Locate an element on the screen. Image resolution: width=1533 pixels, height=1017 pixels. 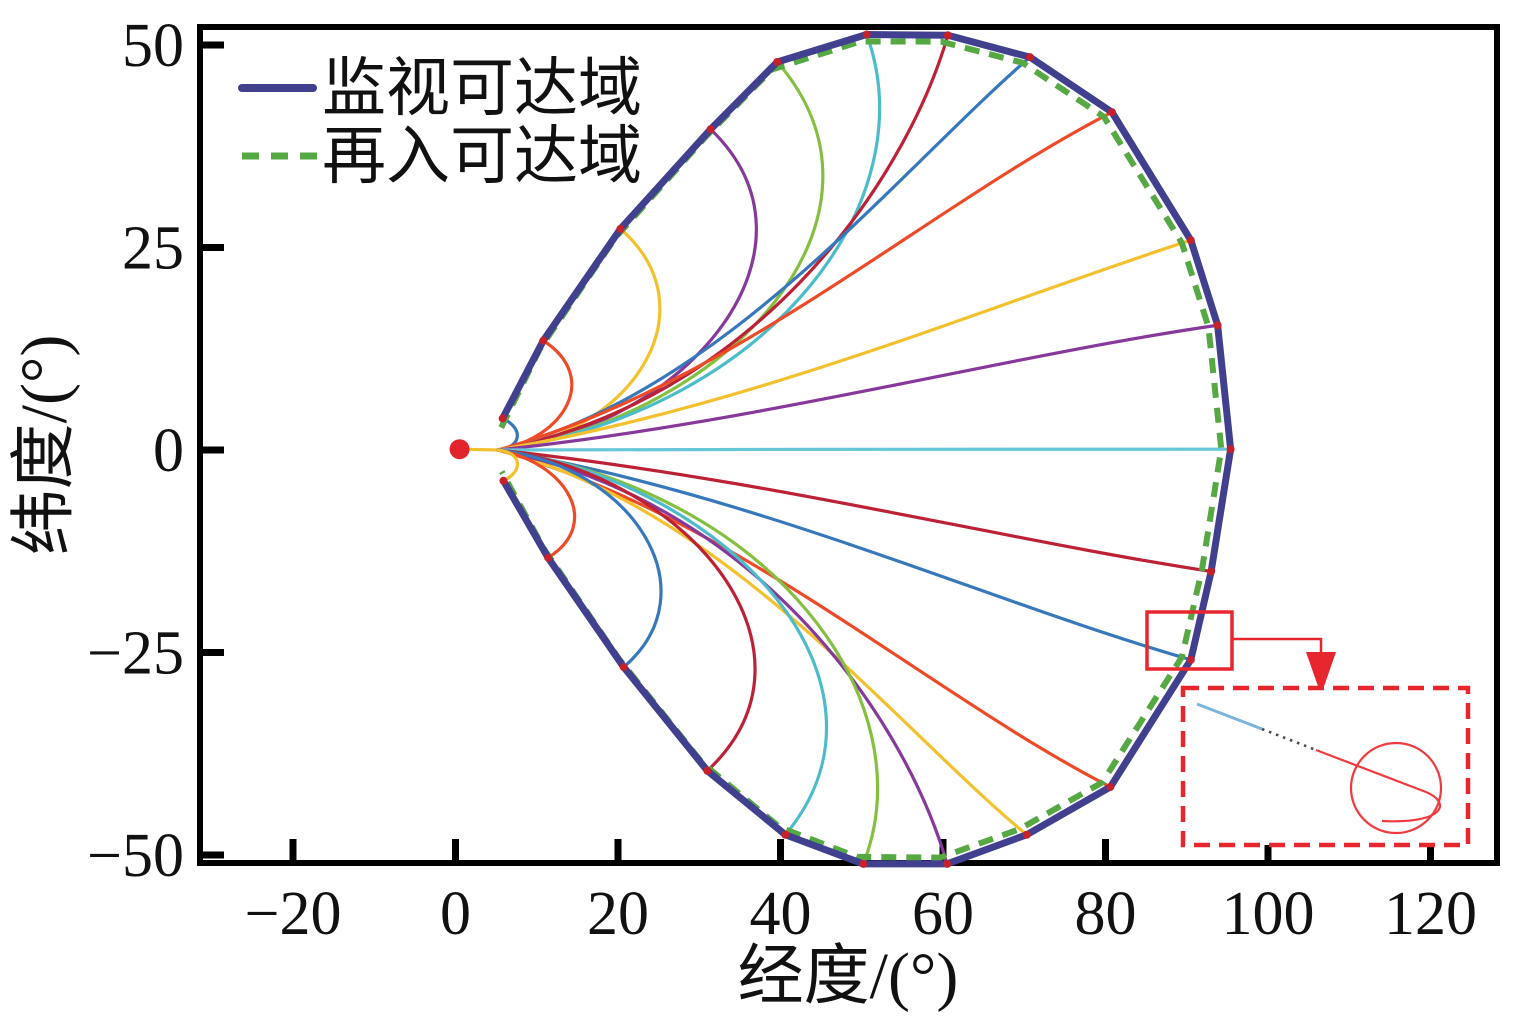
y-tick-label: −25 is located at coordinates (135, 654).